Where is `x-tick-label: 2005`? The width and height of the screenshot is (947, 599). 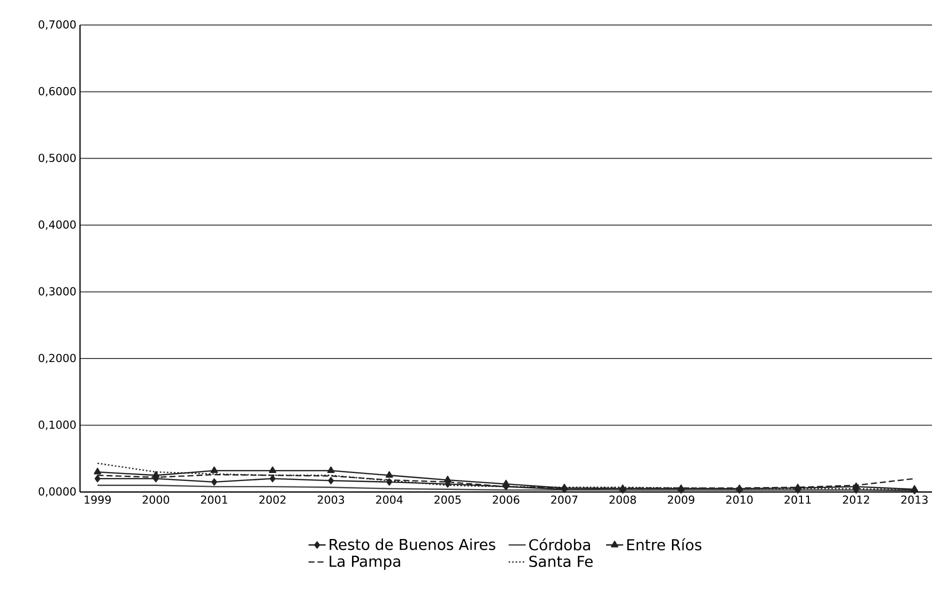
x-tick-label: 2005 is located at coordinates (447, 500).